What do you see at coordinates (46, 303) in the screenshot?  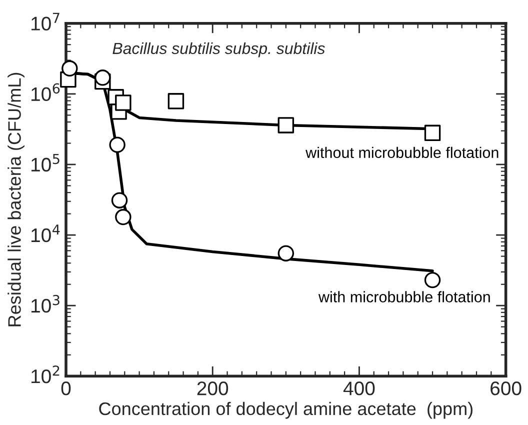 I see `y-tick-label: 10$^{3}$` at bounding box center [46, 303].